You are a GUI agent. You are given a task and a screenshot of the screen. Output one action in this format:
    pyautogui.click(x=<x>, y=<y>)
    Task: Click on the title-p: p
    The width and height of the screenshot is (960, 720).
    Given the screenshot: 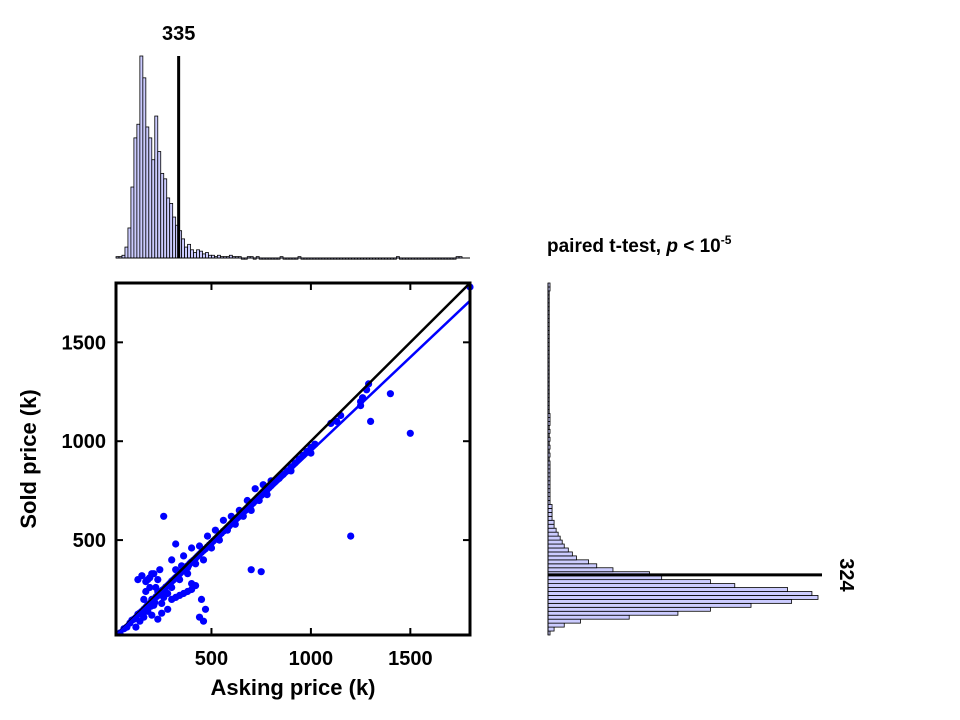 What is the action you would take?
    pyautogui.click(x=671, y=246)
    